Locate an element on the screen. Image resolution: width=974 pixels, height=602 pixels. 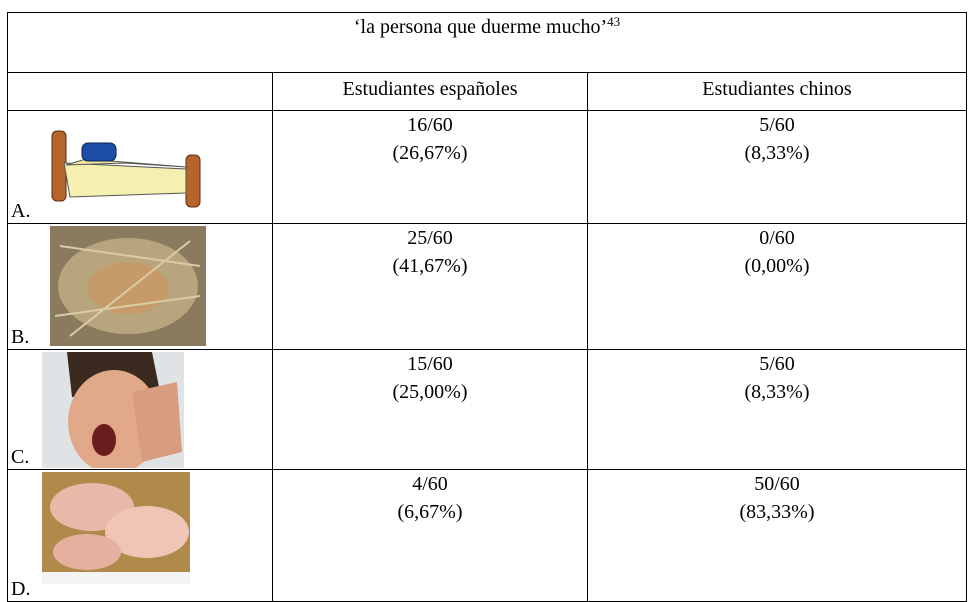
count: 0/60 is located at coordinates (777, 238).